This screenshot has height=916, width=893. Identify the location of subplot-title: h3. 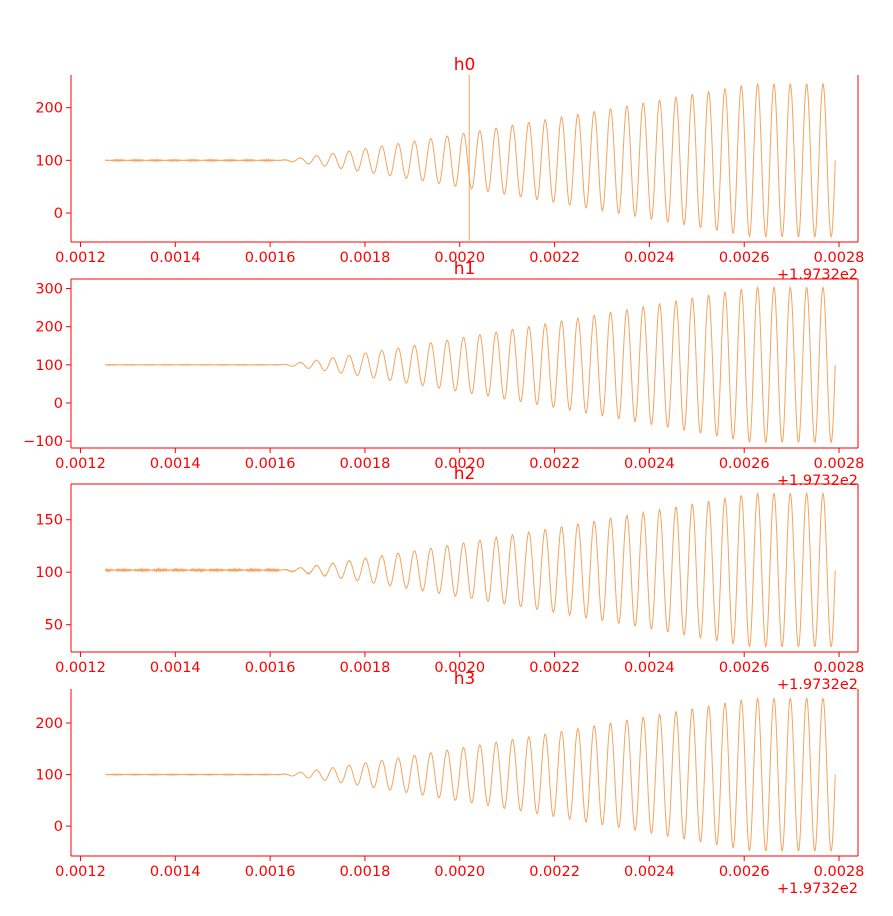
(465, 679).